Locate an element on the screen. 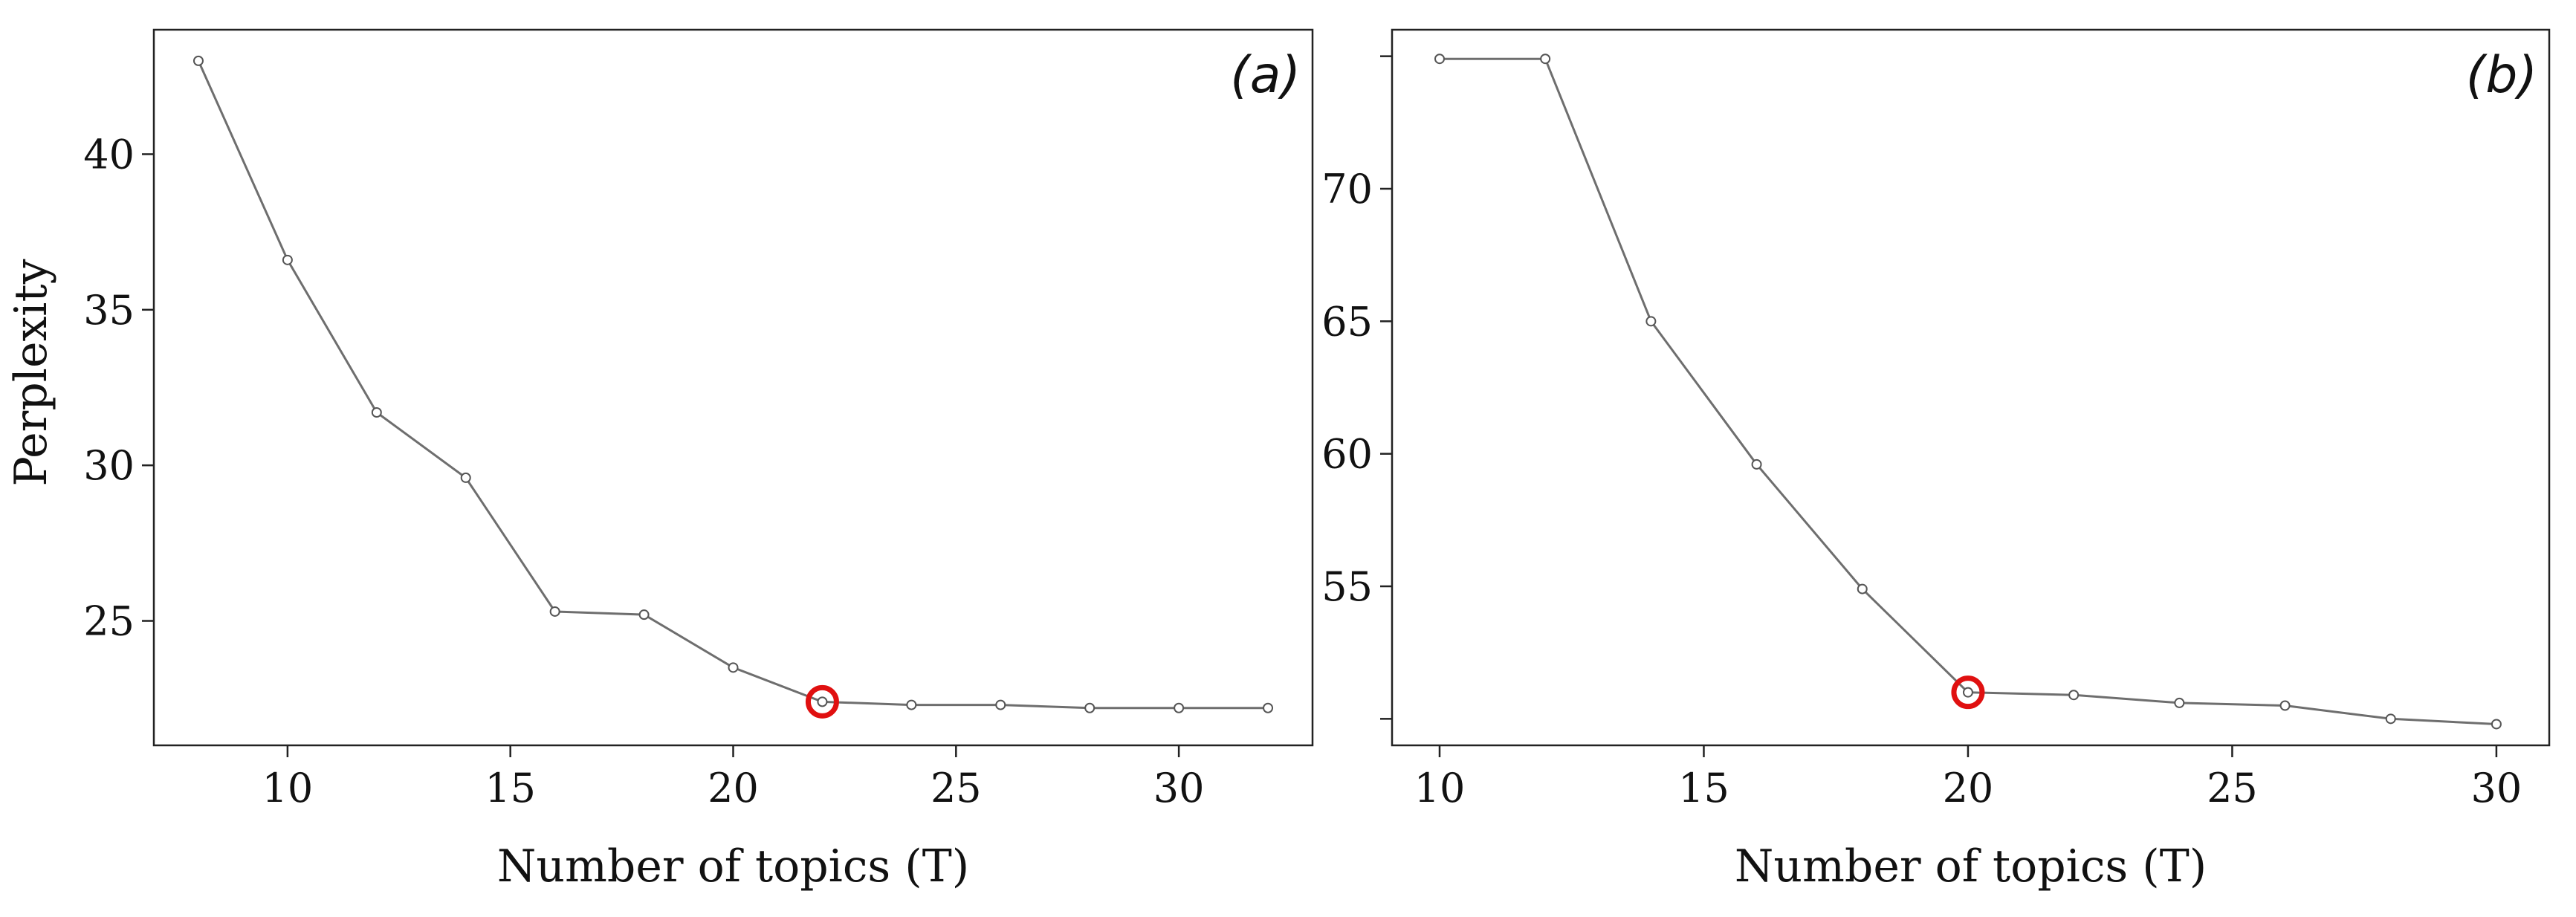 This screenshot has height=917, width=2576. y-tick-label: 55 is located at coordinates (1347, 586).